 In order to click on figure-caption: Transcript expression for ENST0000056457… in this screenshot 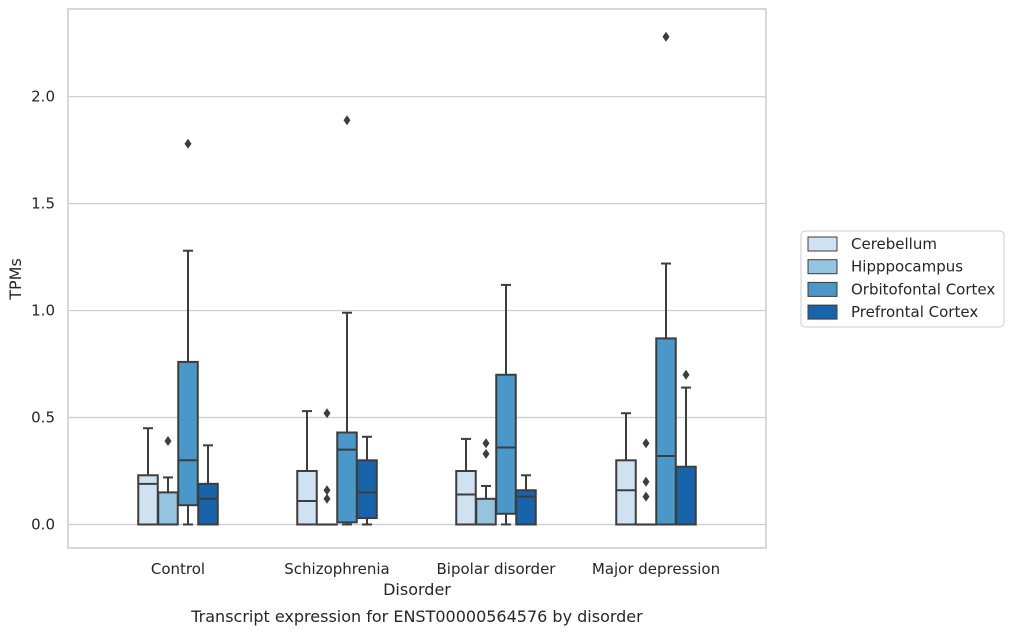, I will do `click(416, 616)`.